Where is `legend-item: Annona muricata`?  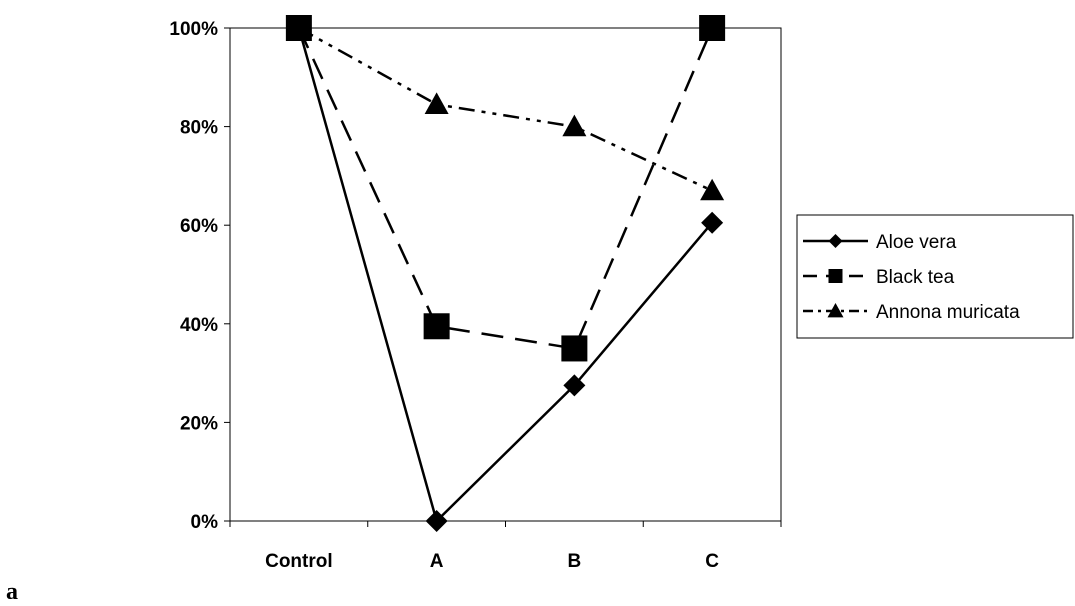 legend-item: Annona muricata is located at coordinates (911, 312).